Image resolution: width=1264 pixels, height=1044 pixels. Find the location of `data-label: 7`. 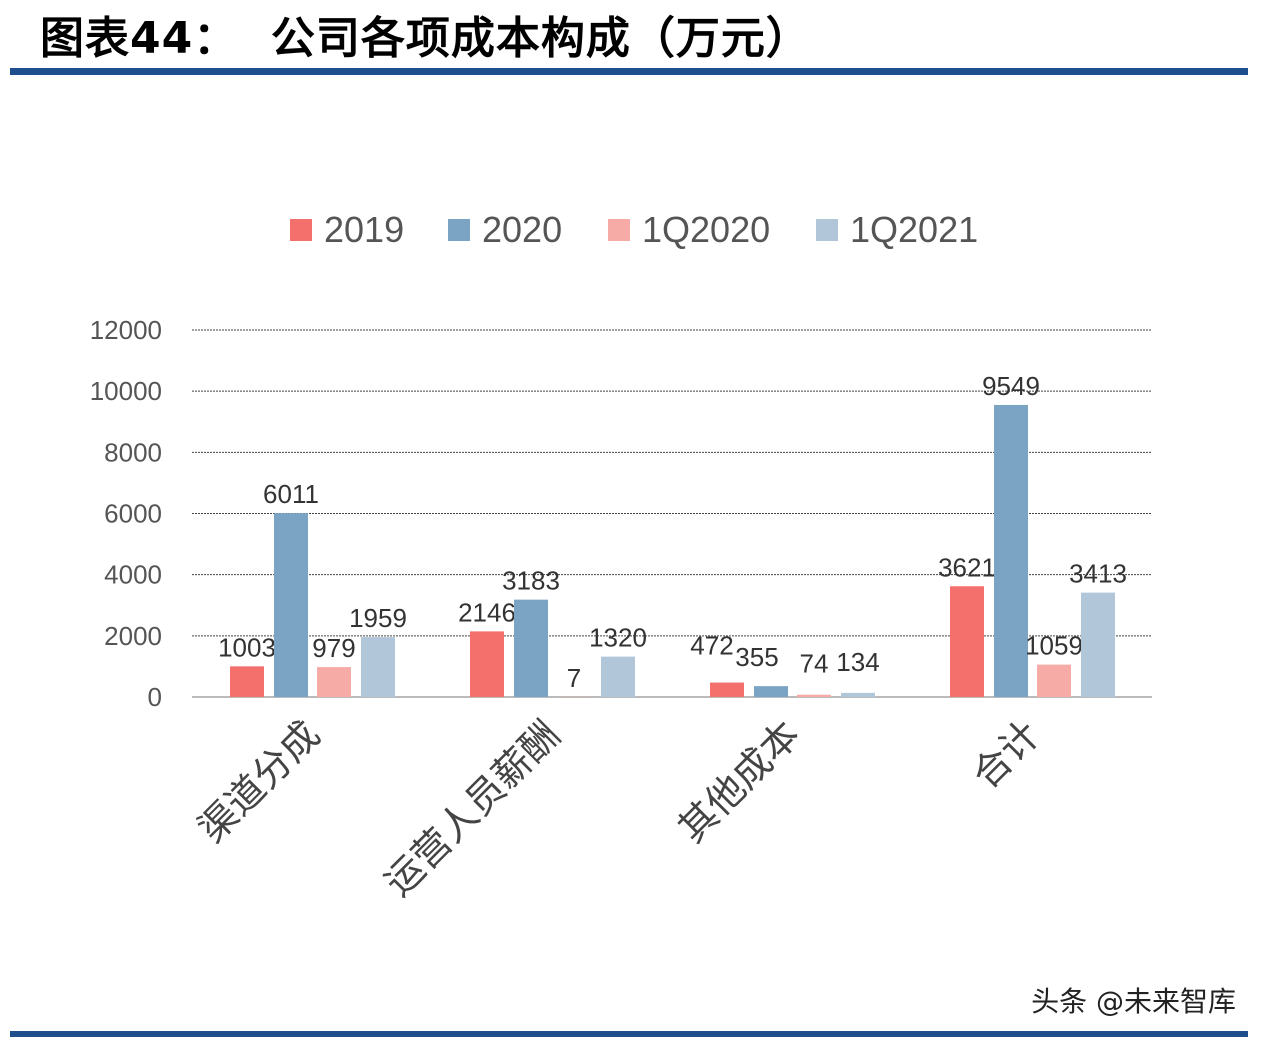

data-label: 7 is located at coordinates (574, 678).